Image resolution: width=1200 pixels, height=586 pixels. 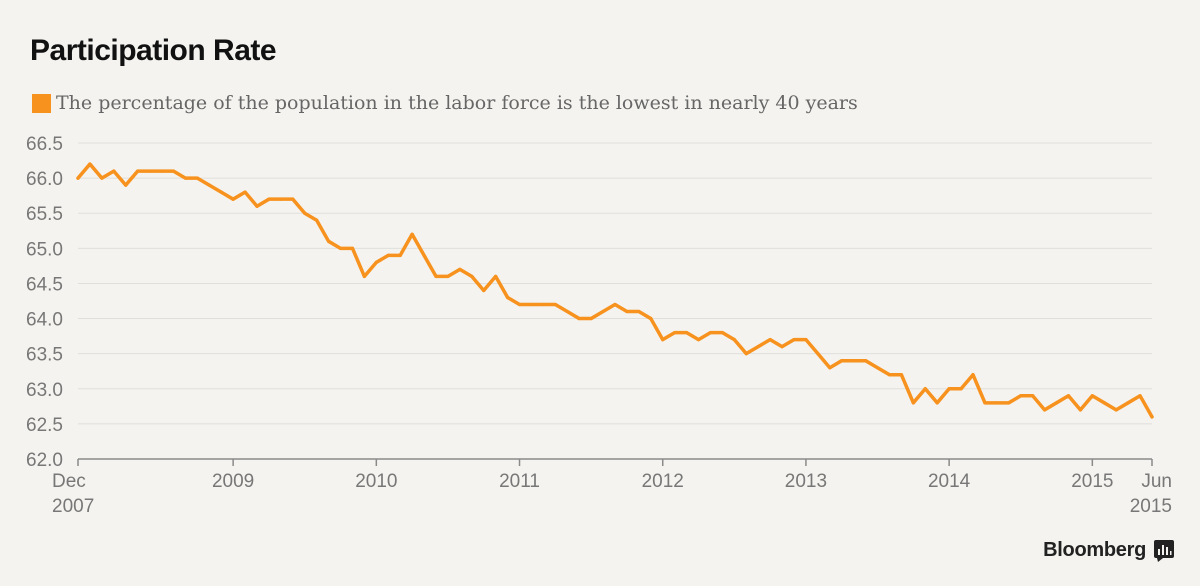 I want to click on y-tick-label: 66.0, so click(x=44, y=179).